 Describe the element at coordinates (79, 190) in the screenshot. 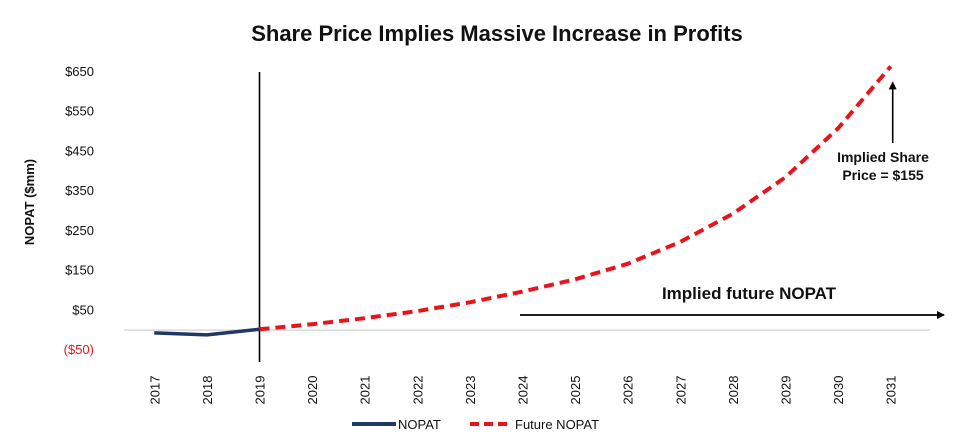

I see `y-tick-label: $350` at that location.